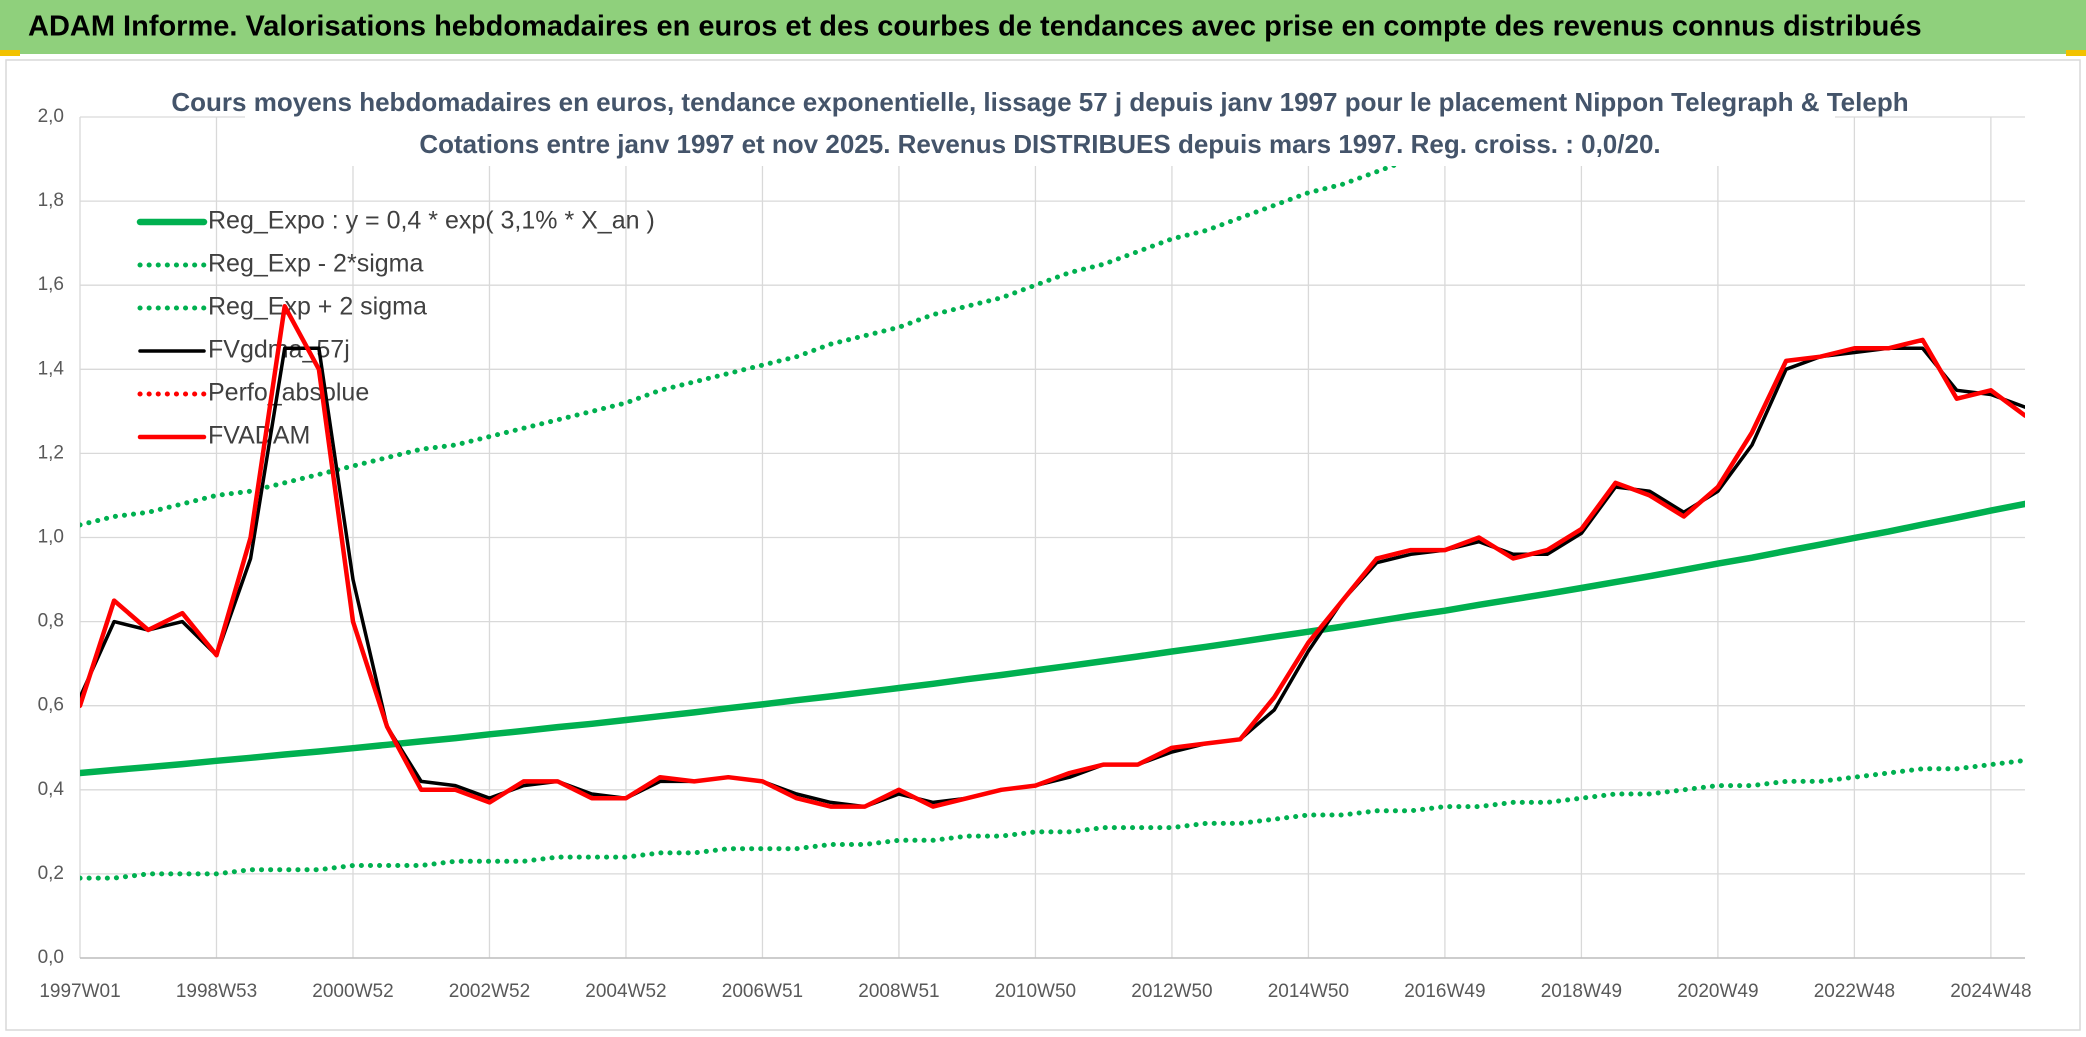 This screenshot has width=2086, height=1037. I want to click on x-tick-label: 2010W50, so click(1035, 991).